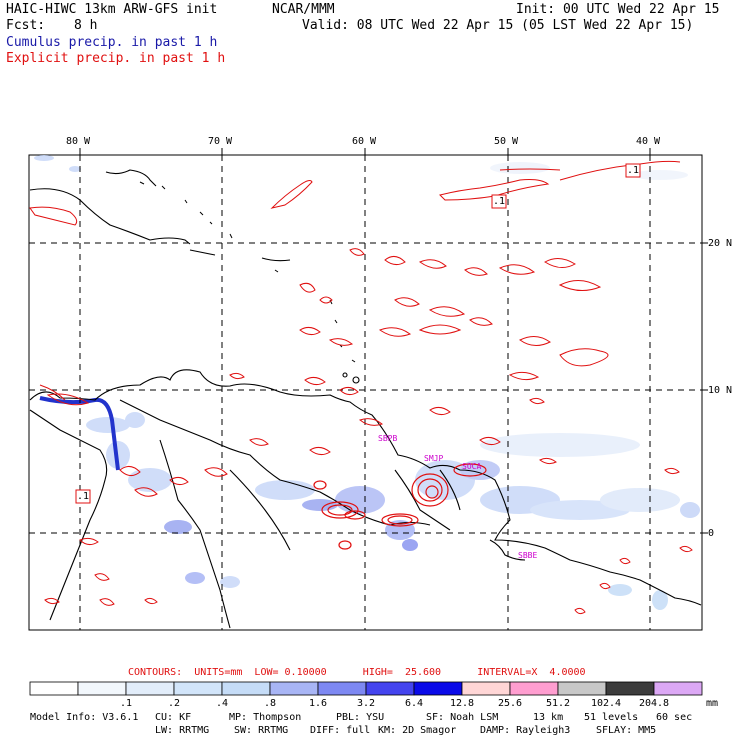 The height and width of the screenshot is (740, 740). Describe the element at coordinates (116, 58) in the screenshot. I see `explicit-legend: Explicit precip. in past 1 h` at that location.